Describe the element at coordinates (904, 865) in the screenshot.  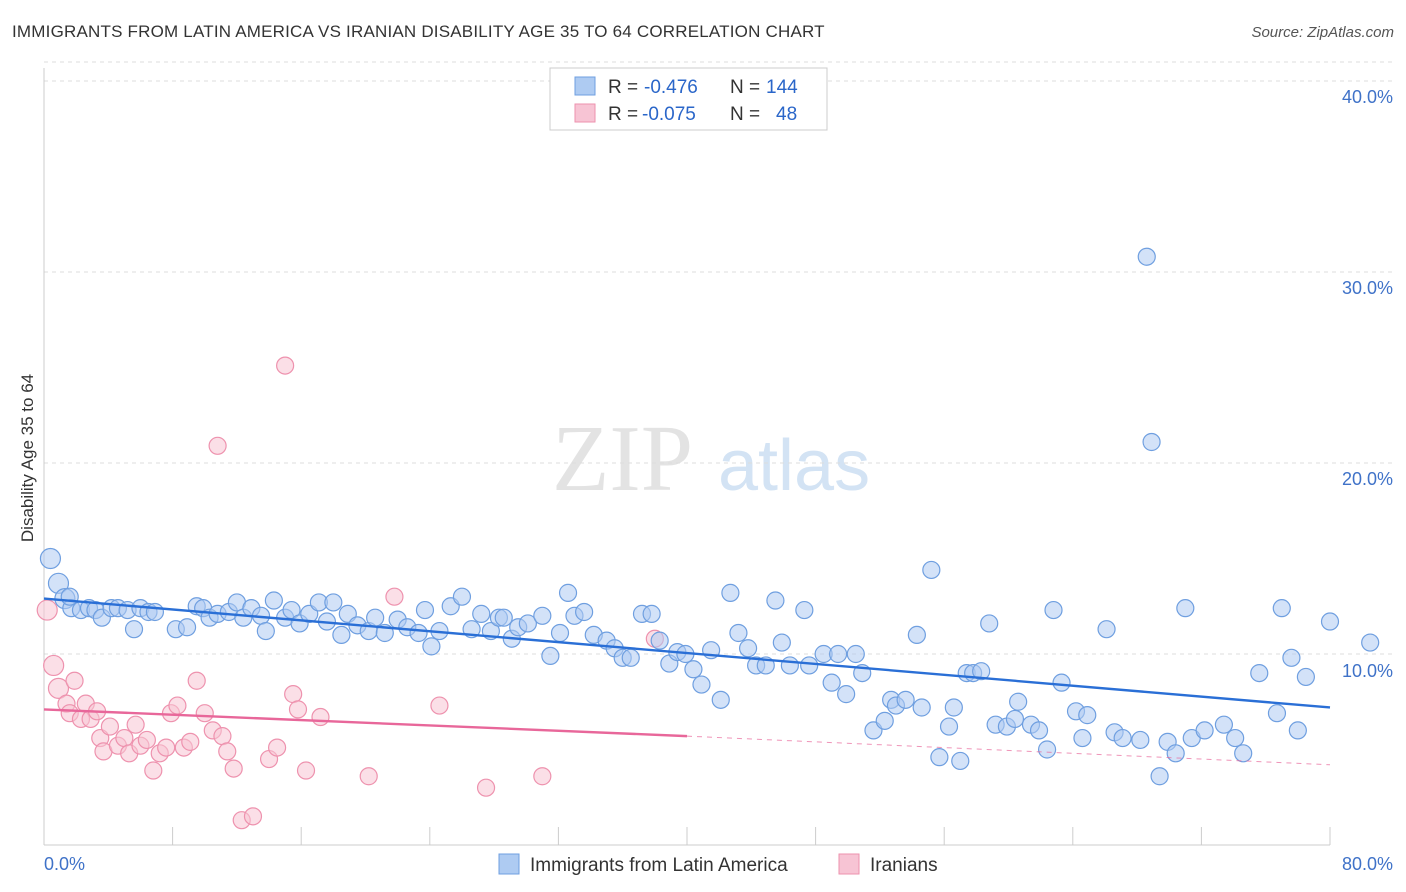
I see `series-legend-label: Iranians` at that location.